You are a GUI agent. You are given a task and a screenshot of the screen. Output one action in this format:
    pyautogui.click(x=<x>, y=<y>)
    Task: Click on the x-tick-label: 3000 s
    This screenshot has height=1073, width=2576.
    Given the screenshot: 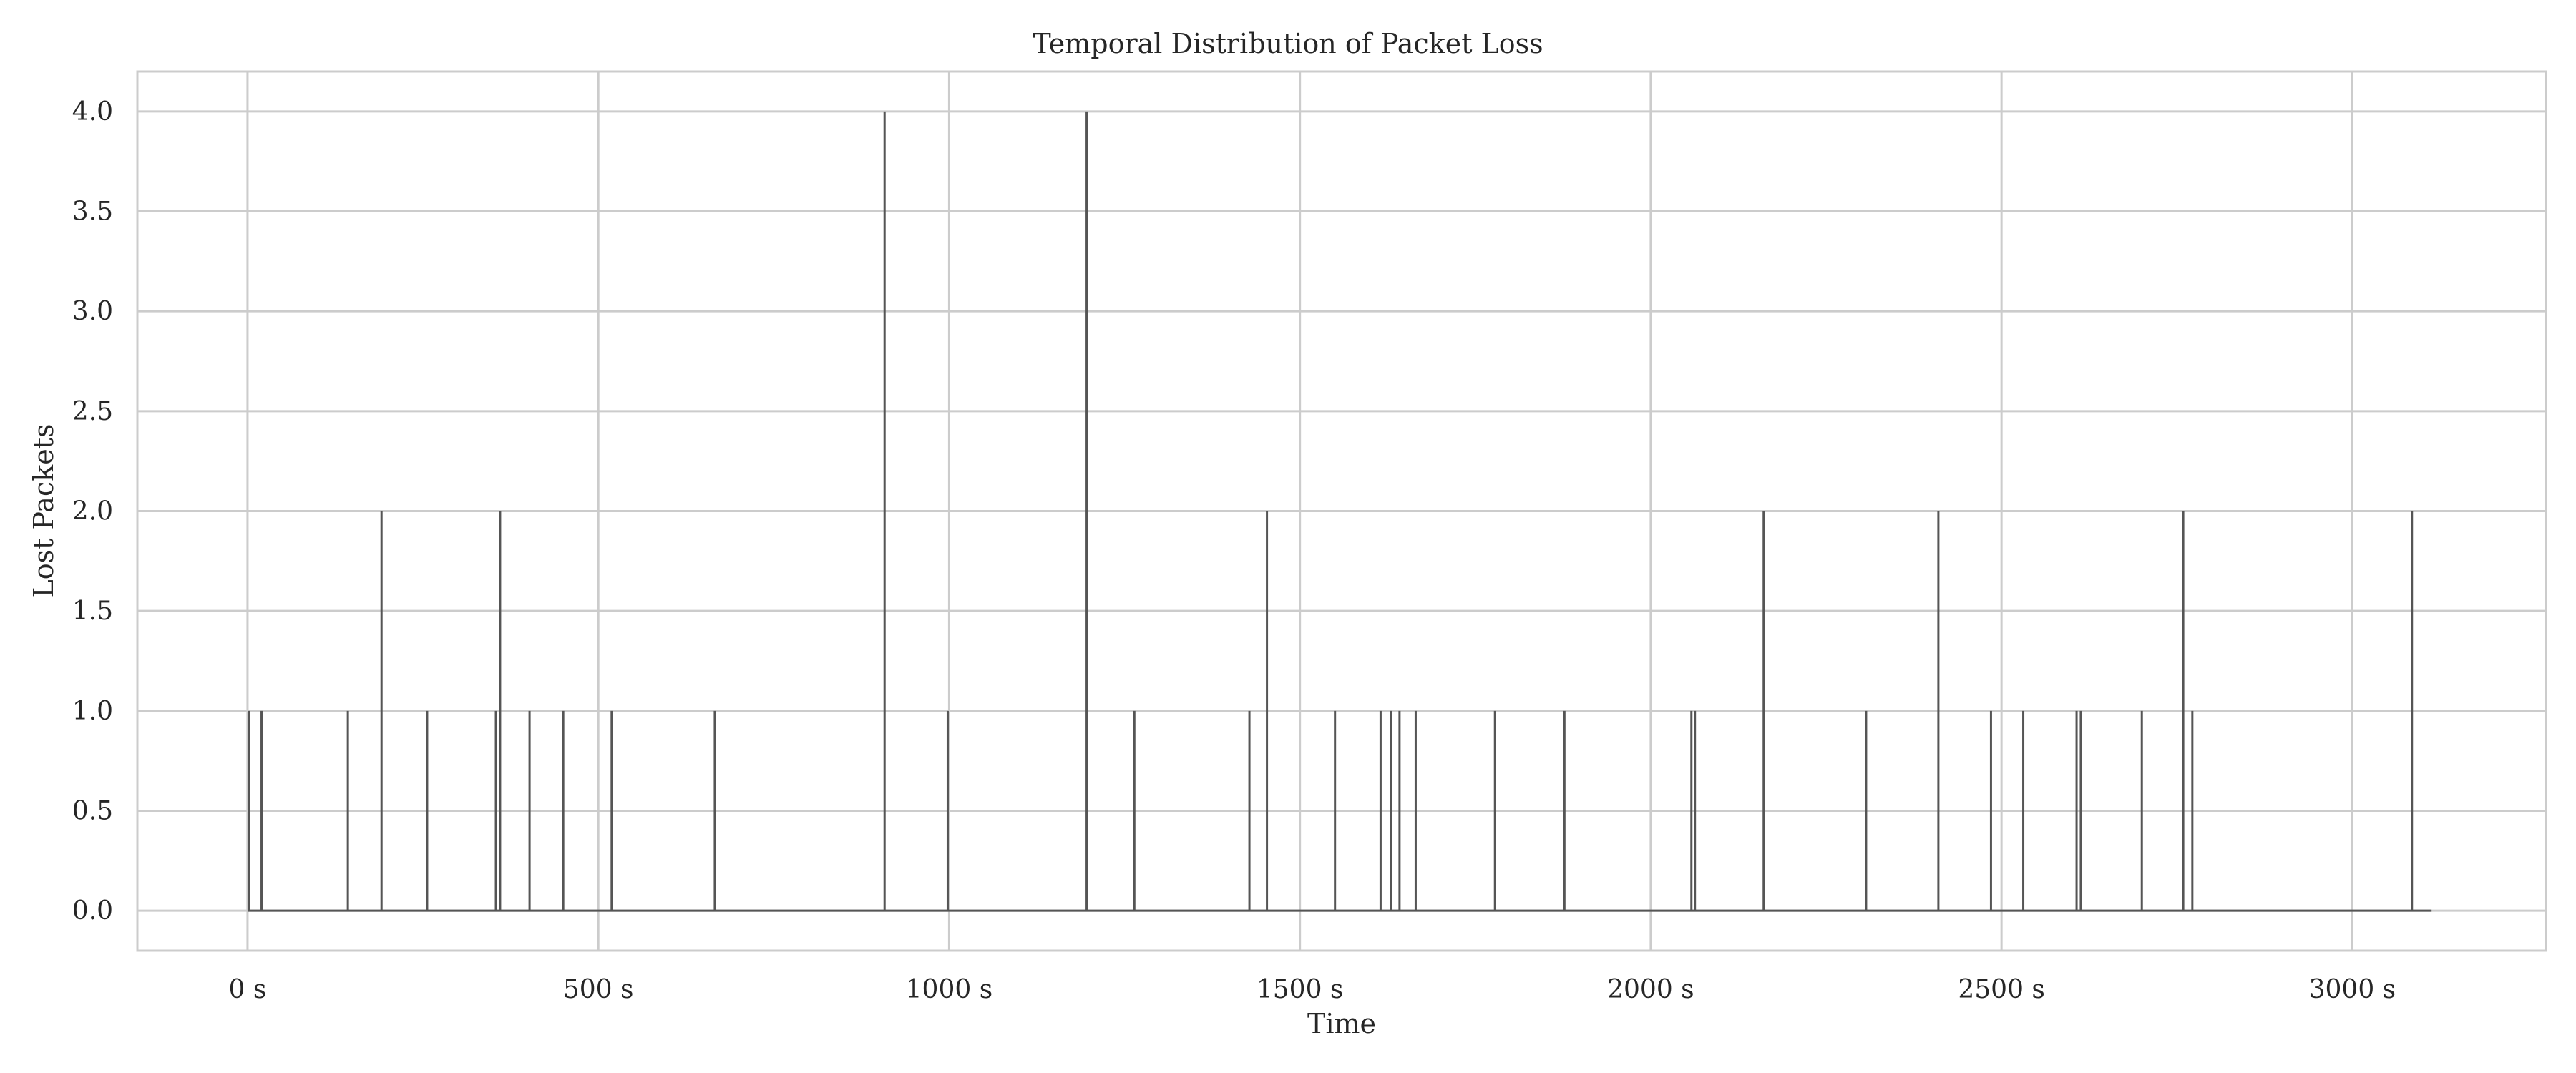 What is the action you would take?
    pyautogui.click(x=2352, y=990)
    